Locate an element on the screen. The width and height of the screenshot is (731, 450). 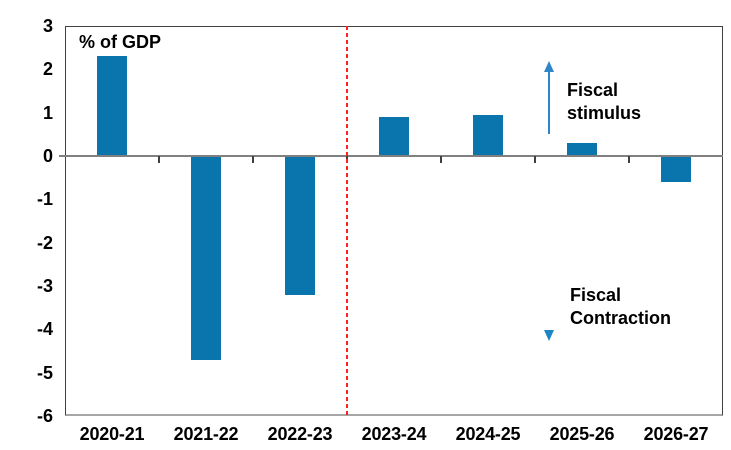
y-tick-label: 3 is located at coordinates (47, 26).